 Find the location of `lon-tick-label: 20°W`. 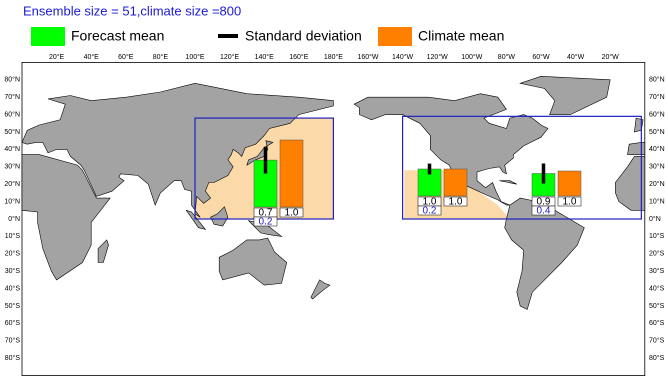

lon-tick-label: 20°W is located at coordinates (611, 57).